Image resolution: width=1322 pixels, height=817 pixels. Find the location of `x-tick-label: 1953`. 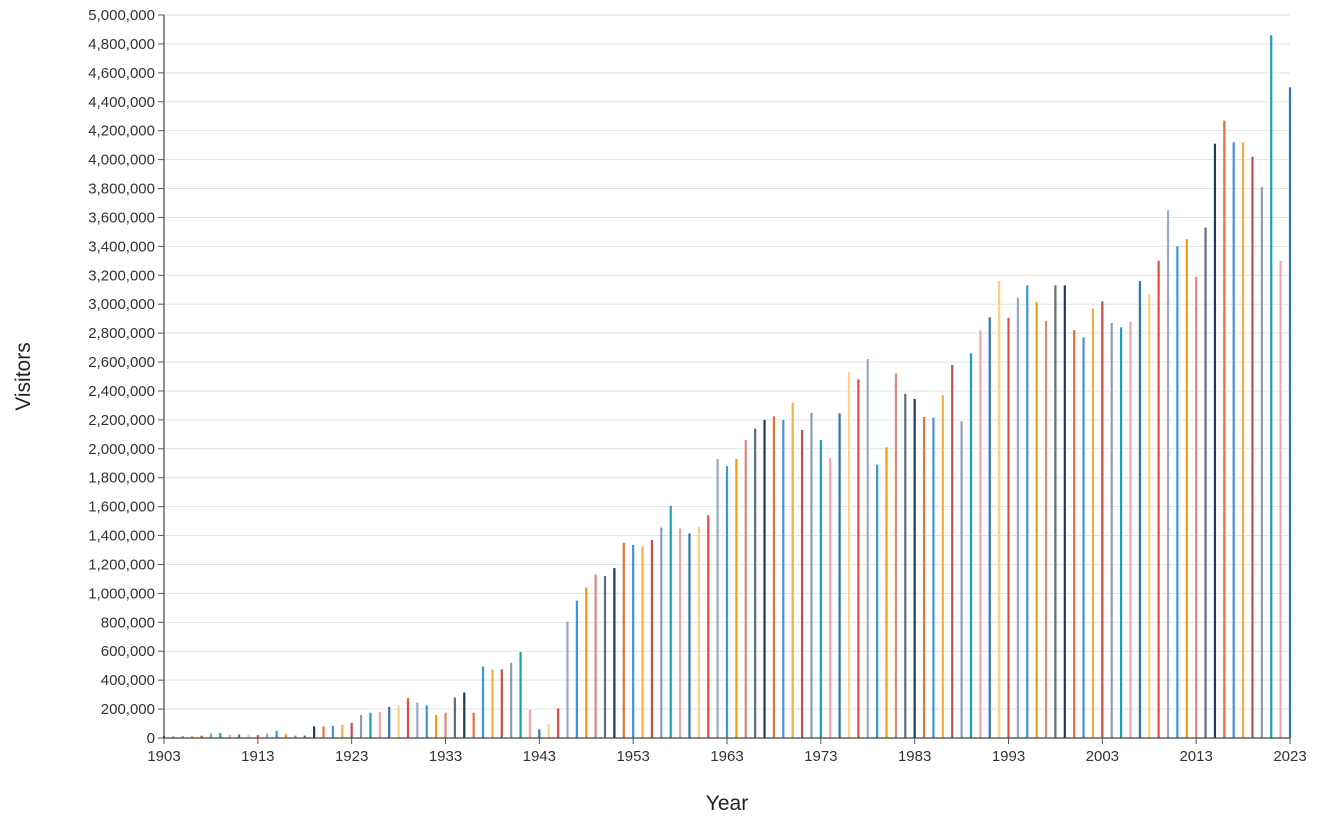

x-tick-label: 1953 is located at coordinates (632, 756).